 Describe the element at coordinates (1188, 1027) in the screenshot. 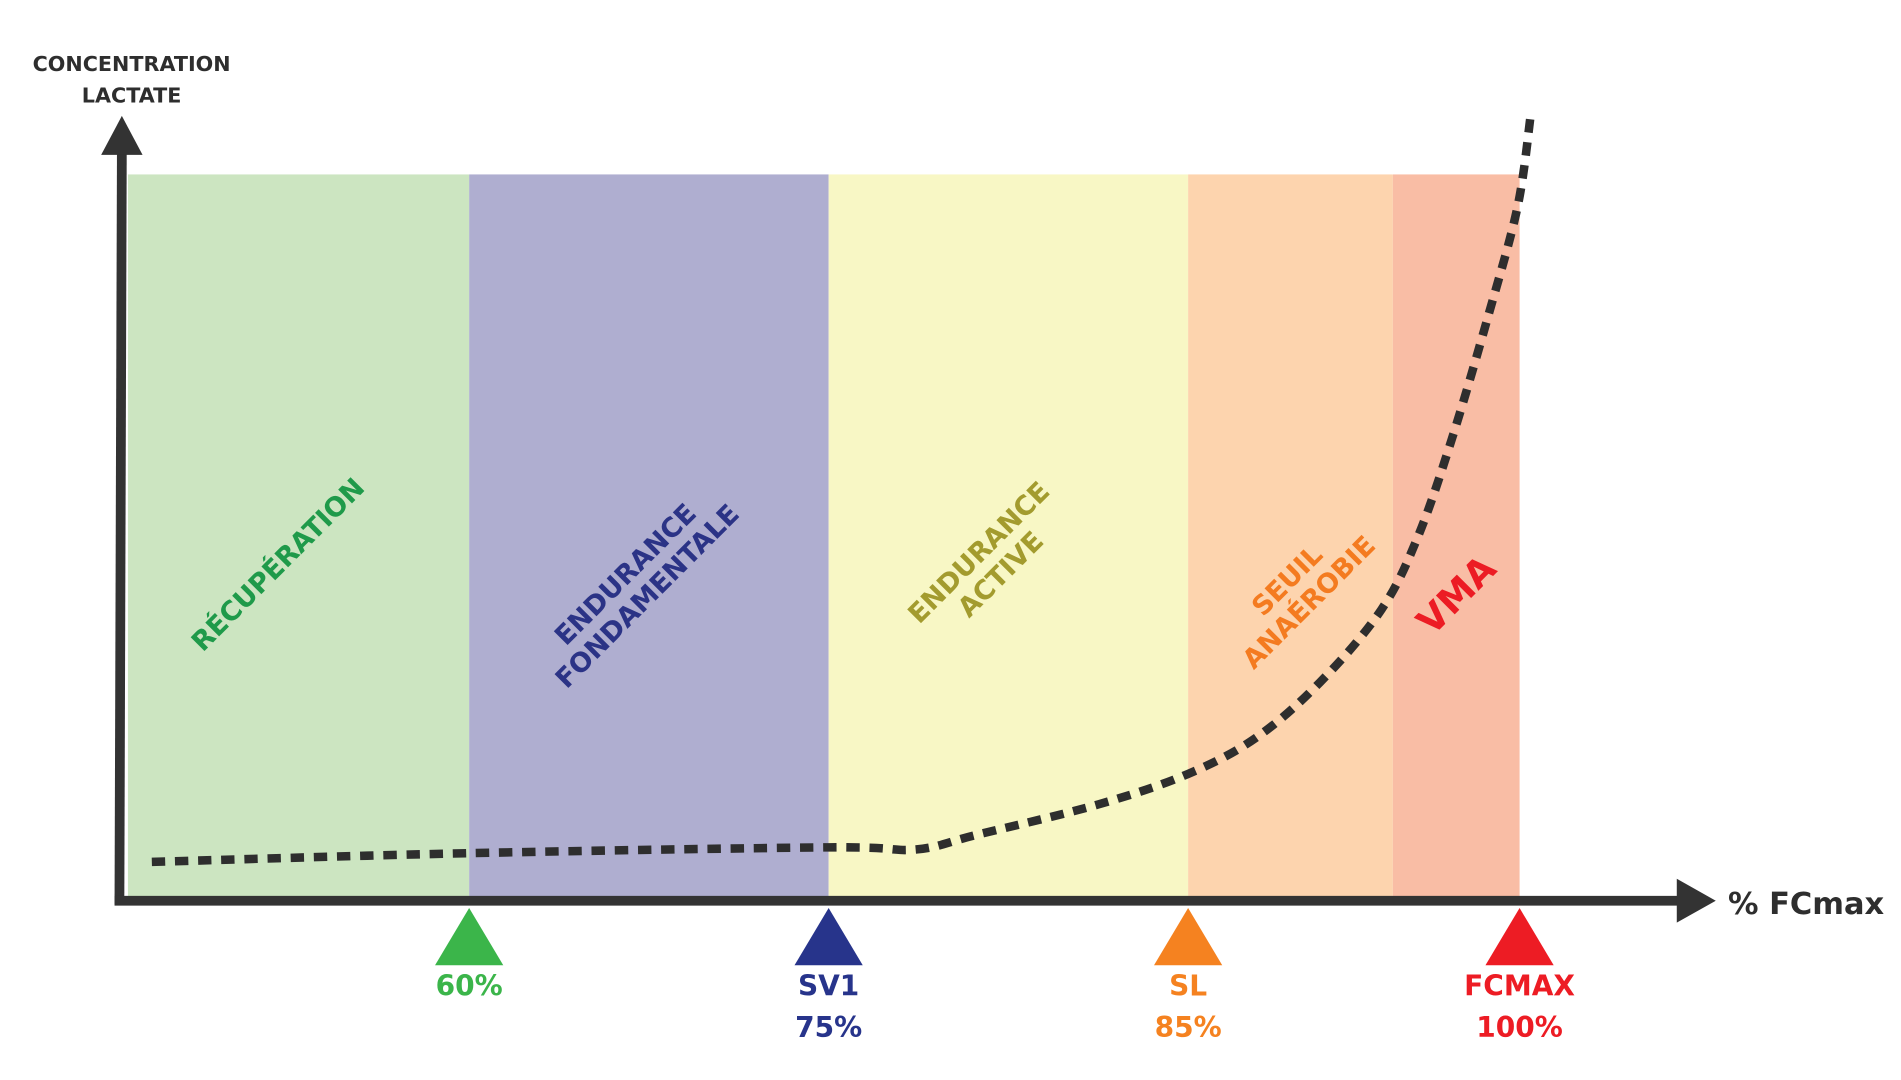

I see `threshold-label: 85%` at that location.